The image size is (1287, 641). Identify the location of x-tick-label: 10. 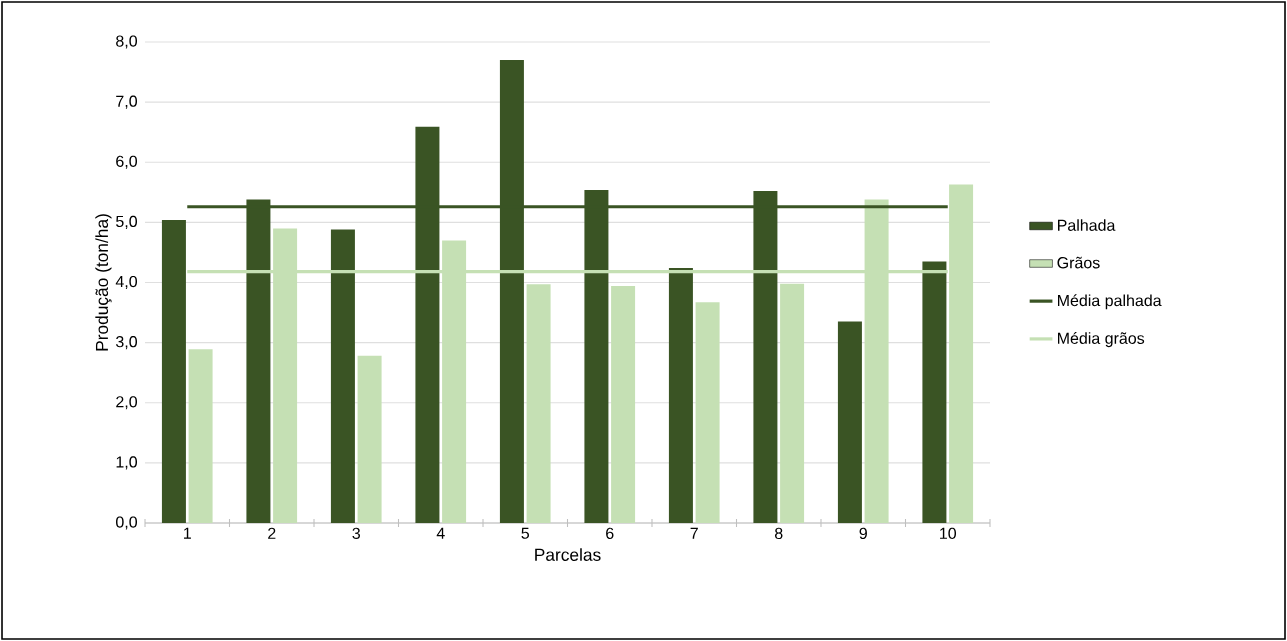
(948, 533).